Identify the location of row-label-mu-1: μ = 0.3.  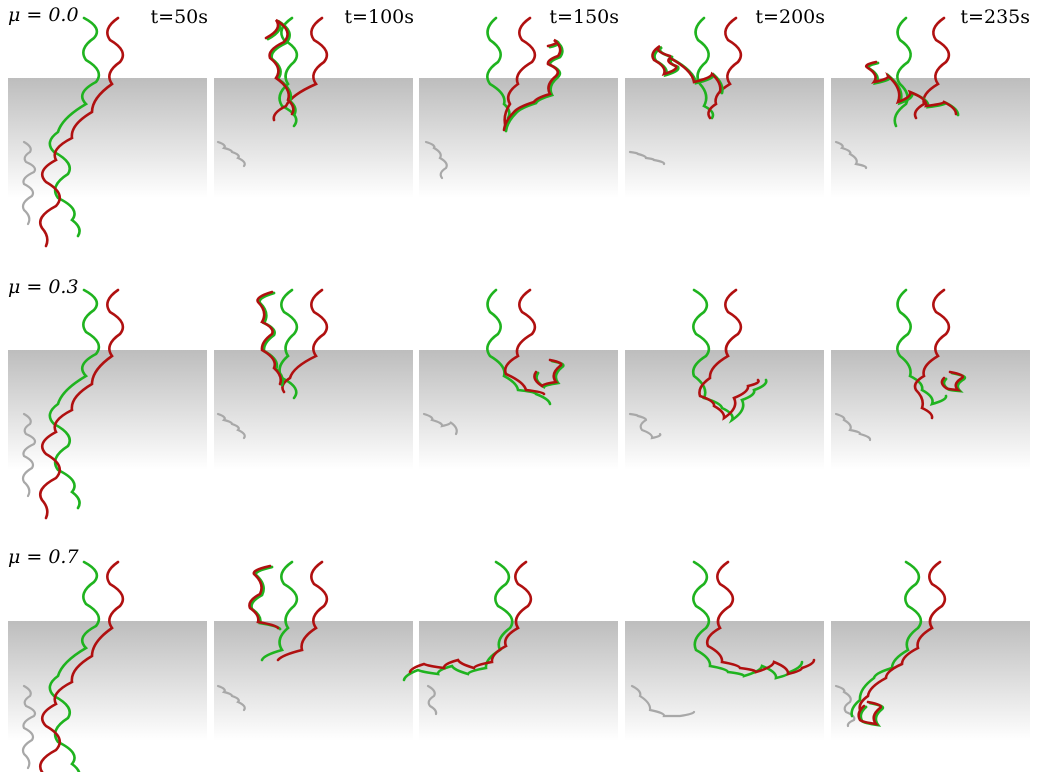
(43, 287).